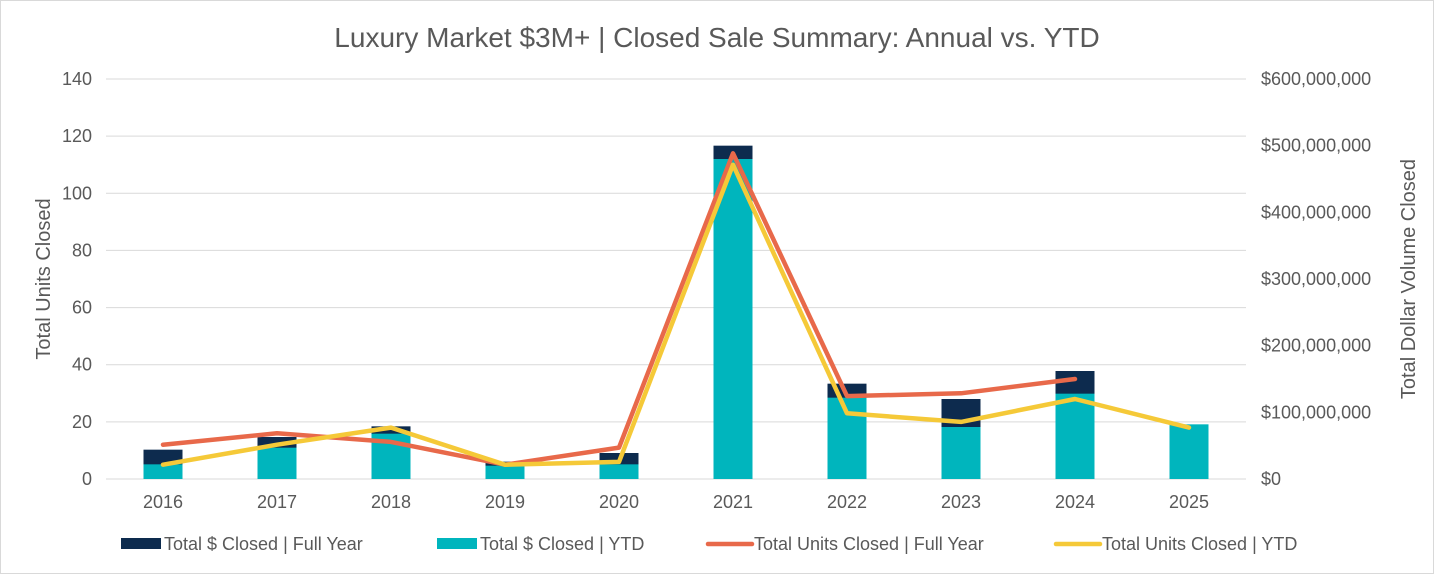 The image size is (1434, 574). Describe the element at coordinates (82, 365) in the screenshot. I see `left-tick-label: 40` at that location.